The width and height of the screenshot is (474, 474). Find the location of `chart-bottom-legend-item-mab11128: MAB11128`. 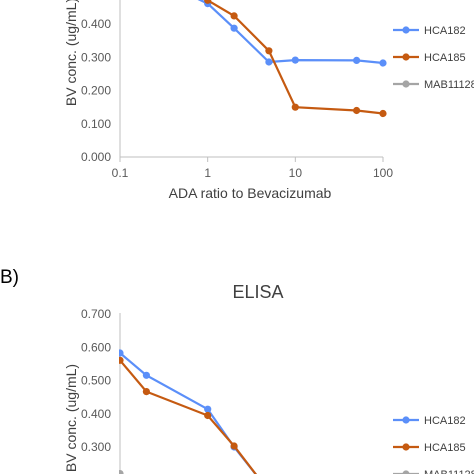

chart-bottom-legend-item-mab11128: MAB11128 is located at coordinates (433, 471).